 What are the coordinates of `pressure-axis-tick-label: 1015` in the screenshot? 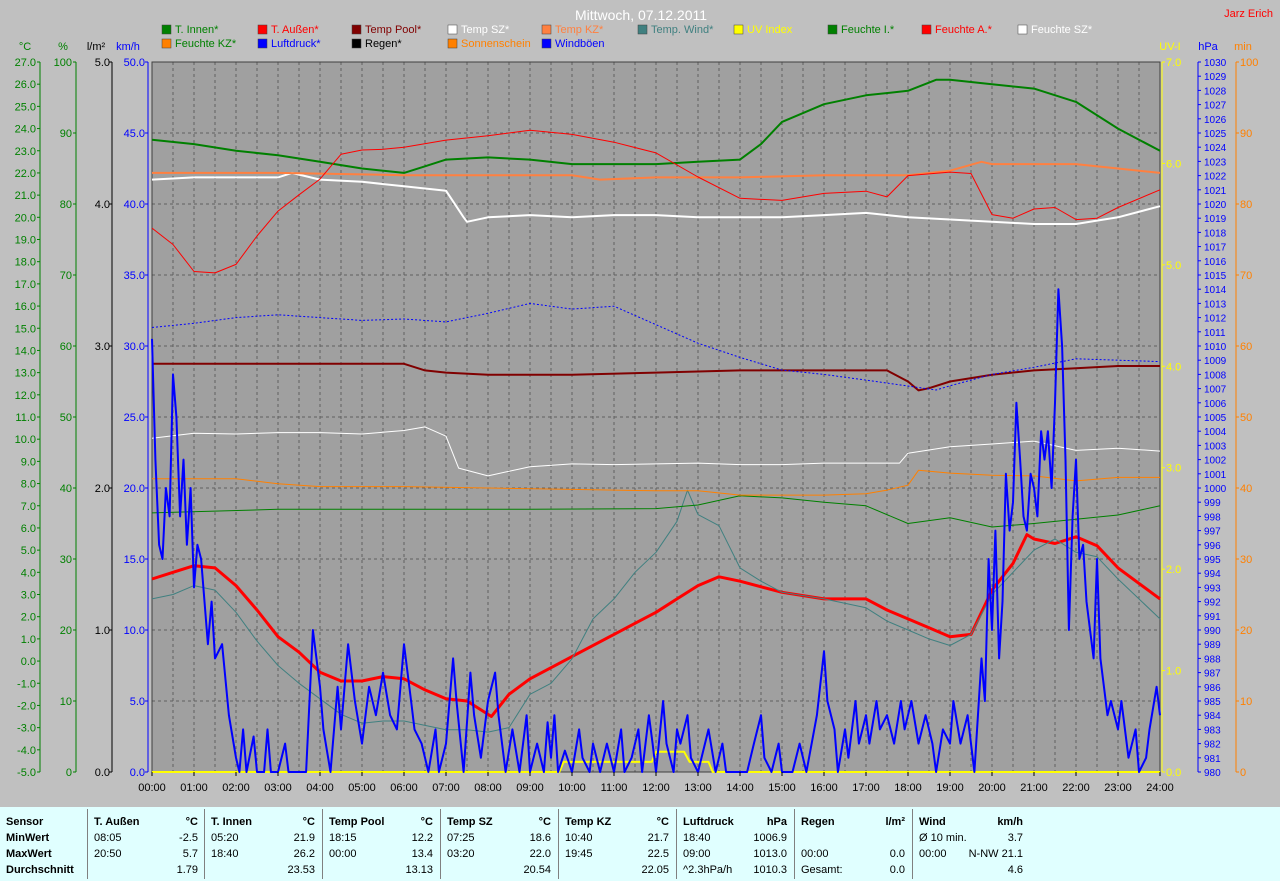 It's located at (1215, 276).